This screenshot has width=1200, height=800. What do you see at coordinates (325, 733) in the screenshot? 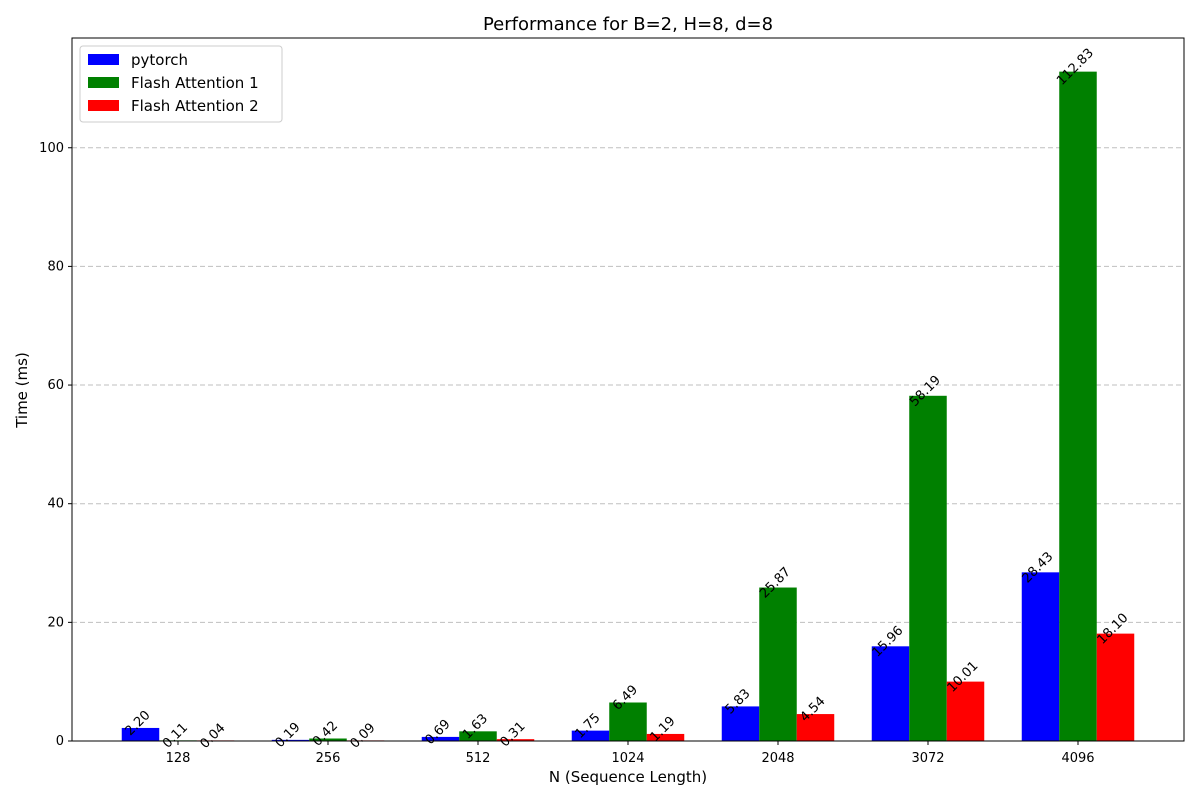
I see `bar-value-label: 0.42` at bounding box center [325, 733].